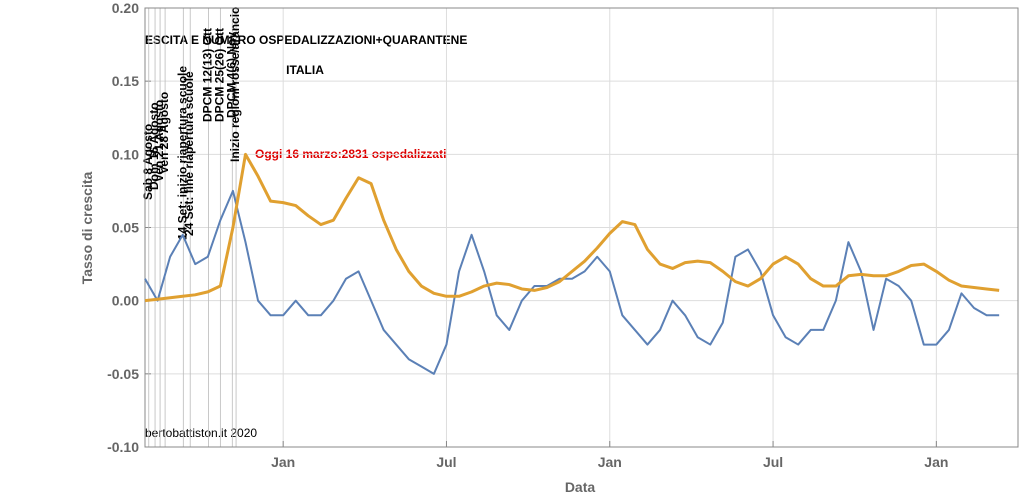 This screenshot has width=1024, height=497. I want to click on y-tick-label: 0.05, so click(125, 228).